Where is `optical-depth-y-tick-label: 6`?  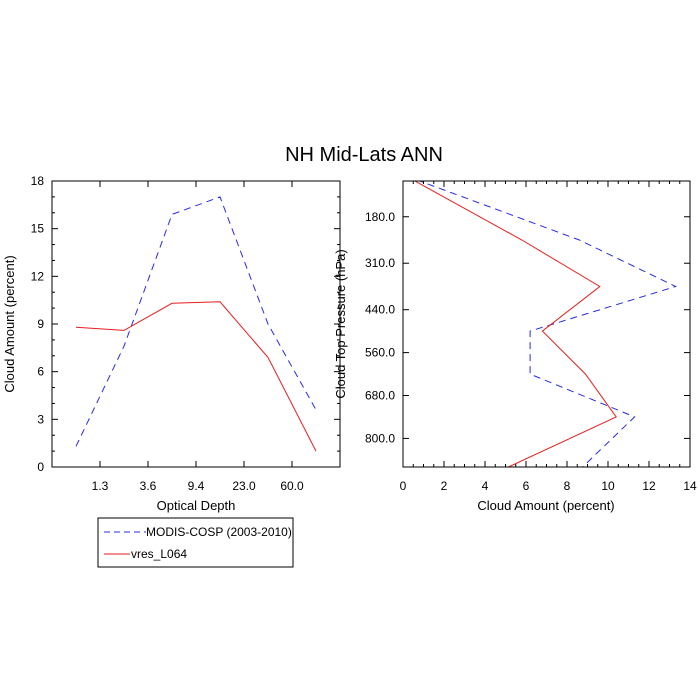
optical-depth-y-tick-label: 6 is located at coordinates (40, 372).